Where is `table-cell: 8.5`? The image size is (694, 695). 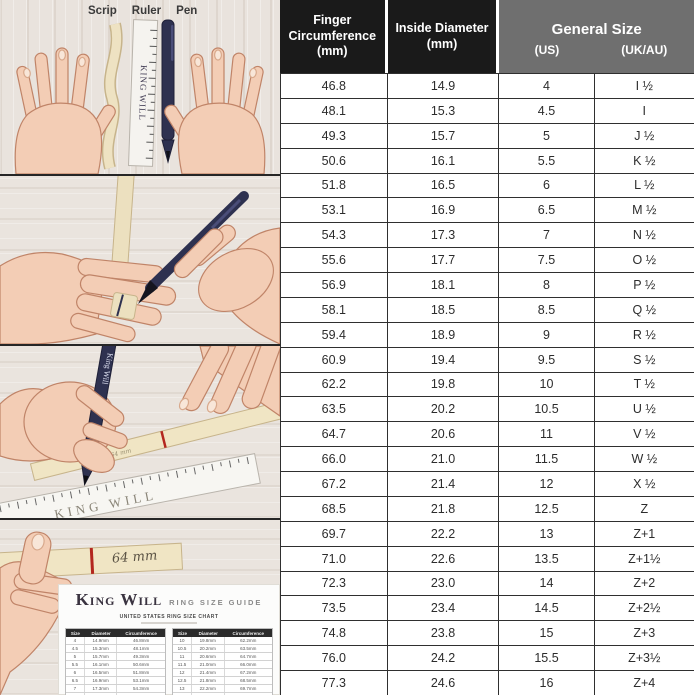
table-cell: 8.5 is located at coordinates (547, 309).